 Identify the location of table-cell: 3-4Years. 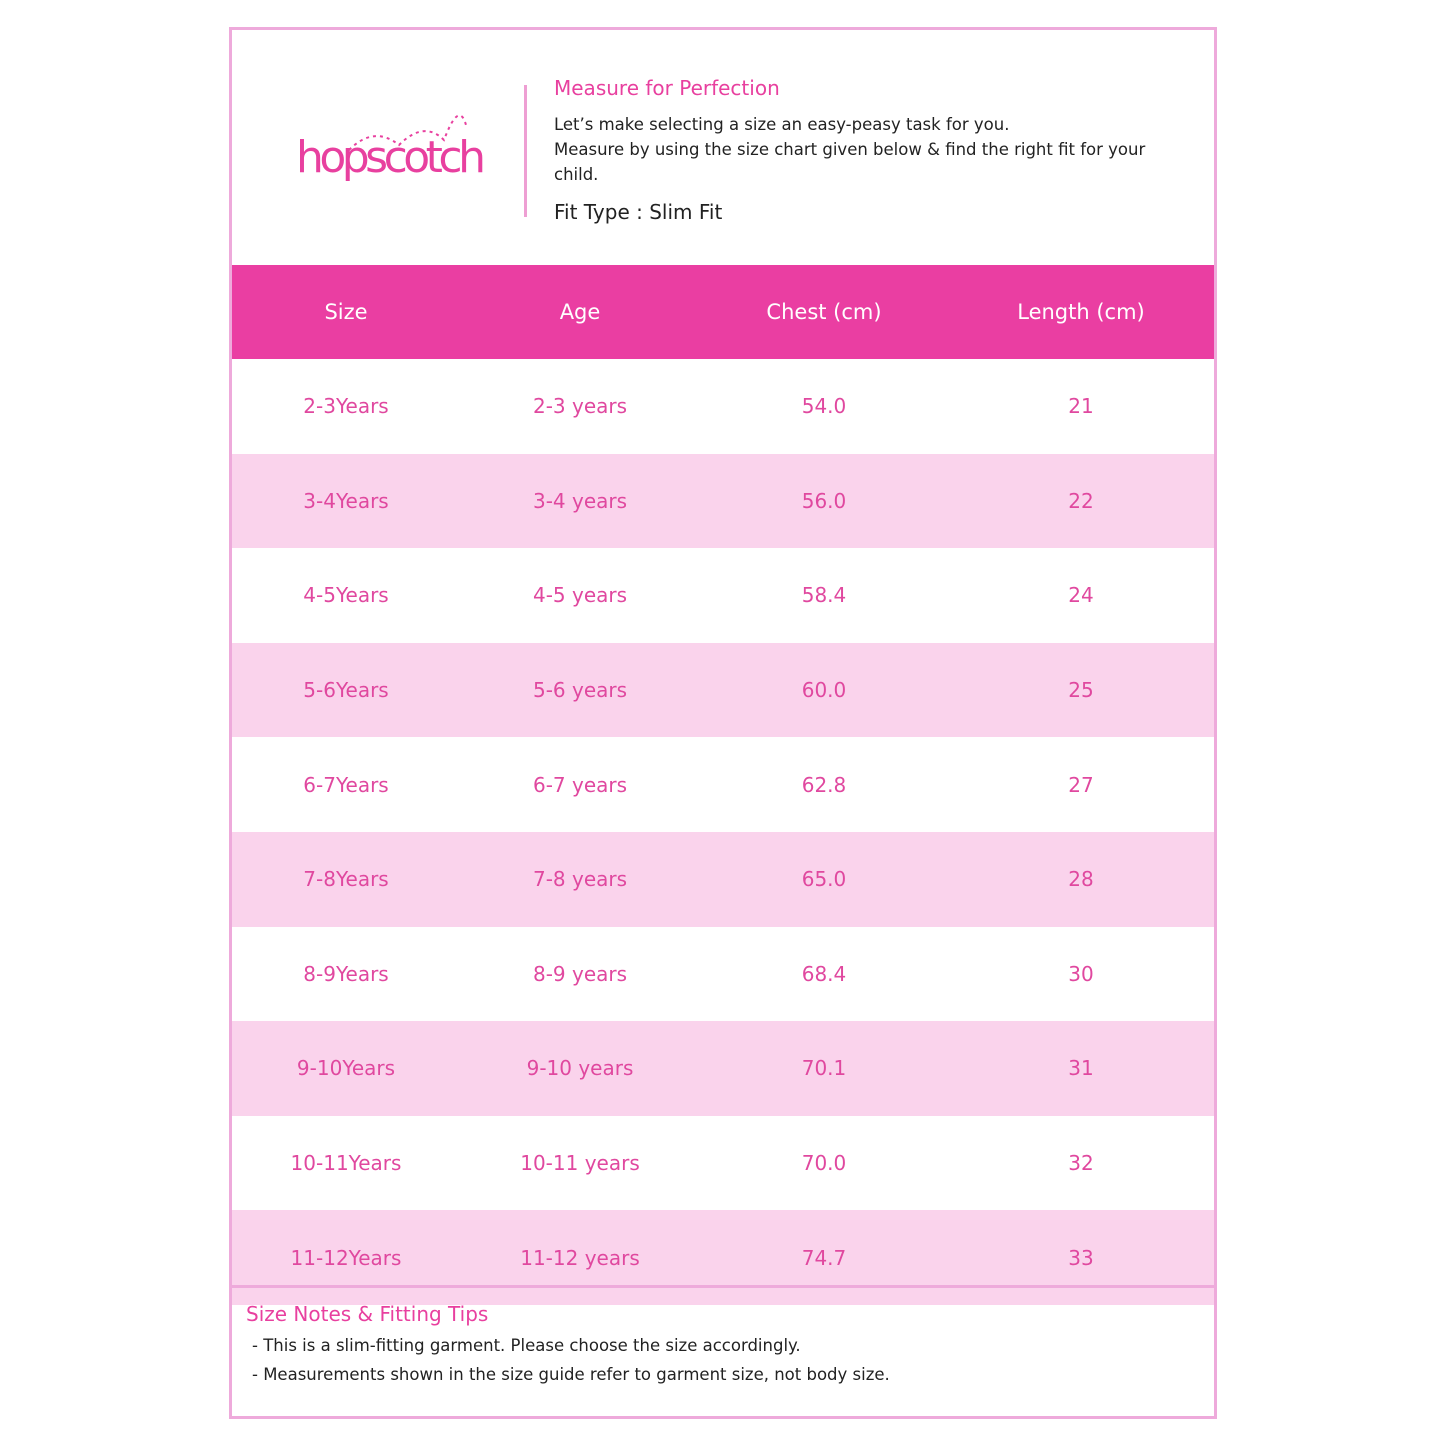
(346, 501).